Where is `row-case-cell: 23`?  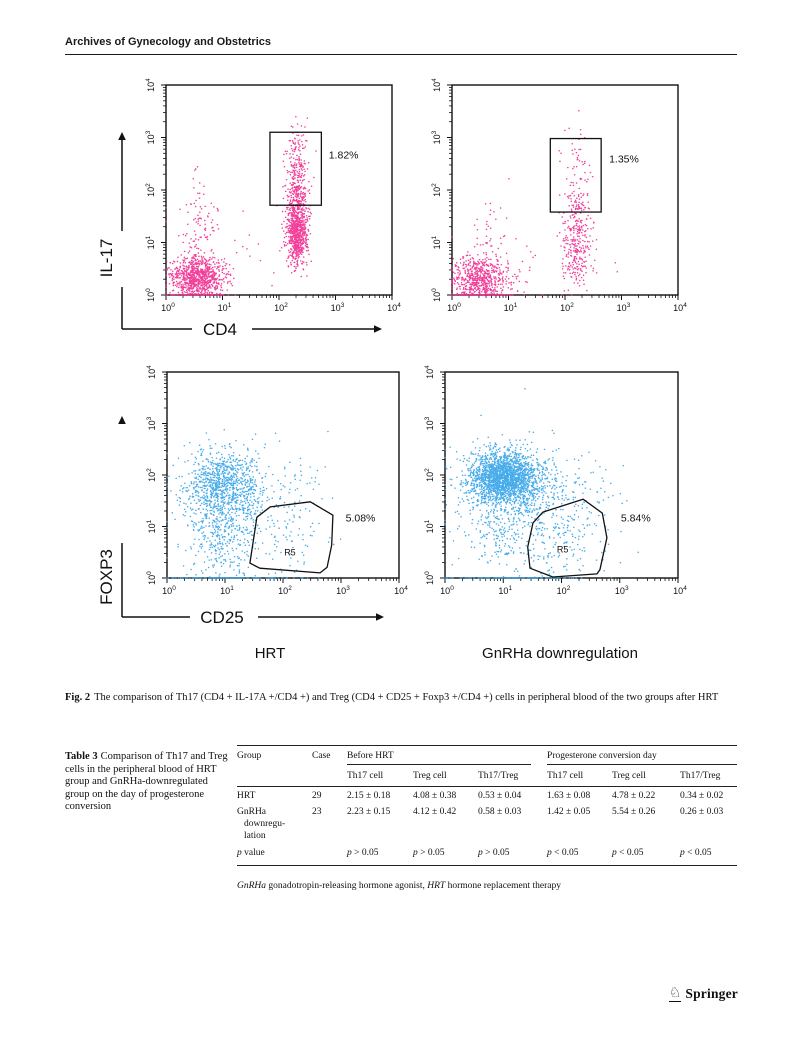 row-case-cell: 23 is located at coordinates (317, 811).